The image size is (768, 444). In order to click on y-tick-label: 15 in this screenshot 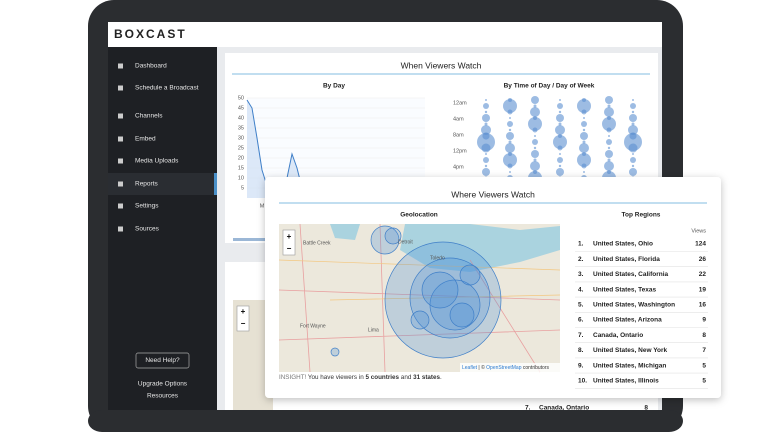, I will do `click(241, 168)`.